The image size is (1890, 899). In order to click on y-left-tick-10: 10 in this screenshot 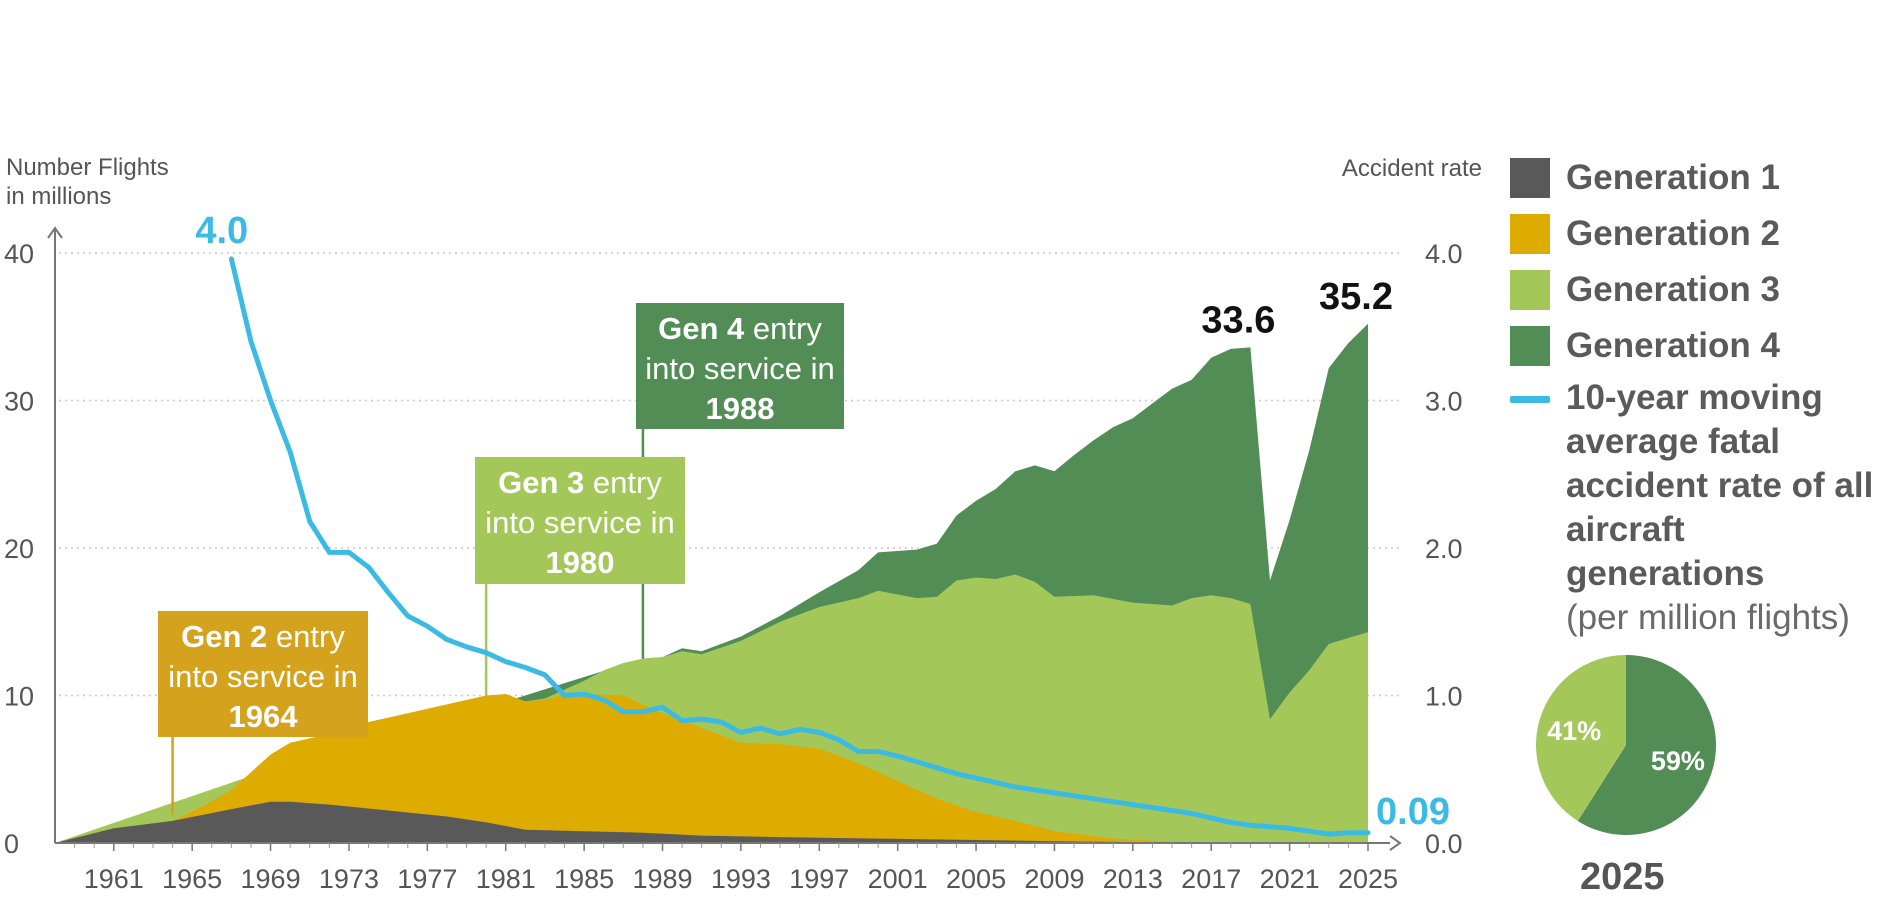, I will do `click(19, 697)`.